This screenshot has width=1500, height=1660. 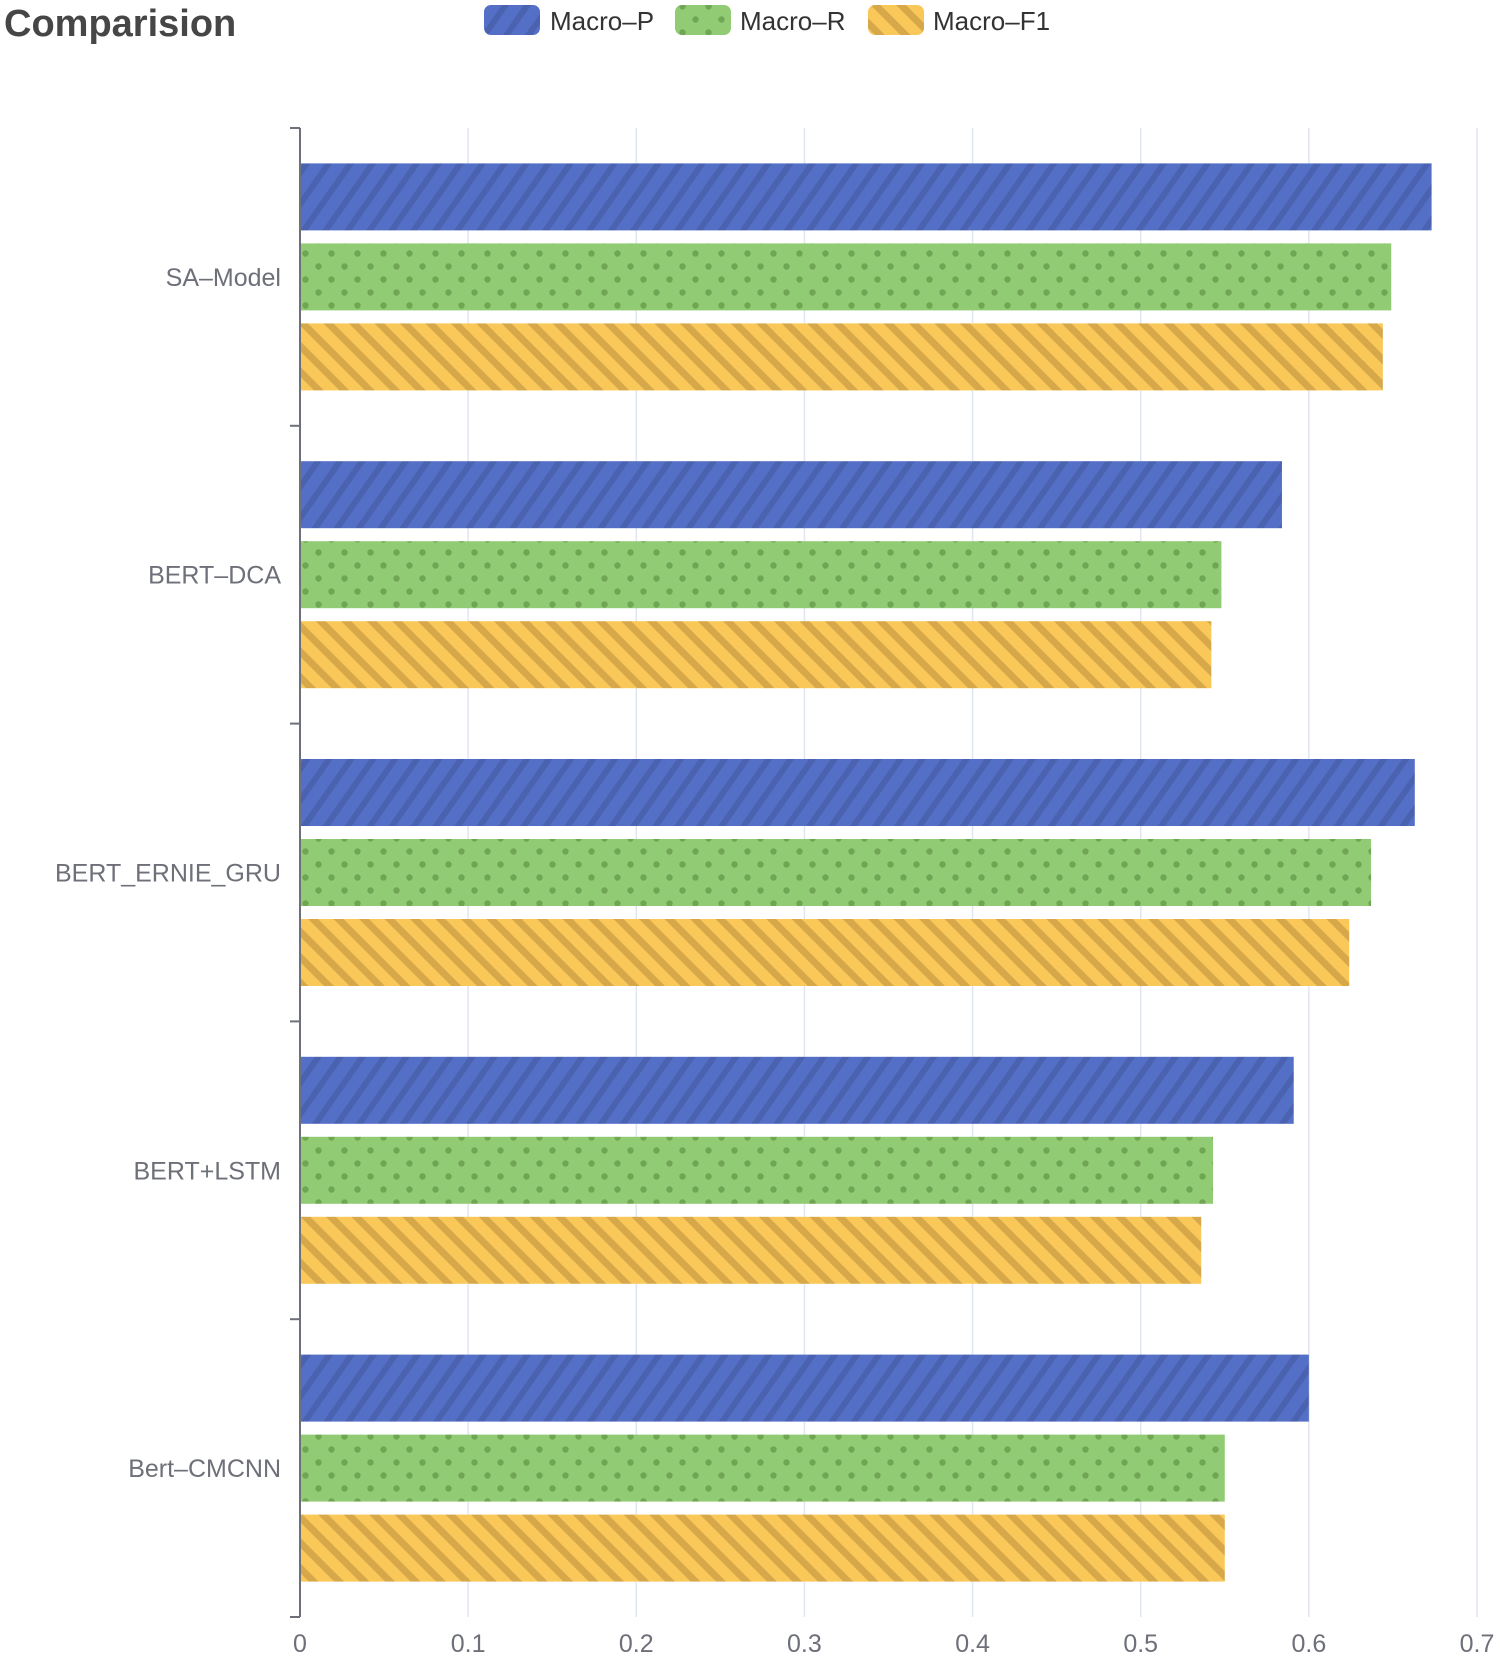 I want to click on bar-bert-ernie-gru-macro-p, so click(x=857, y=792).